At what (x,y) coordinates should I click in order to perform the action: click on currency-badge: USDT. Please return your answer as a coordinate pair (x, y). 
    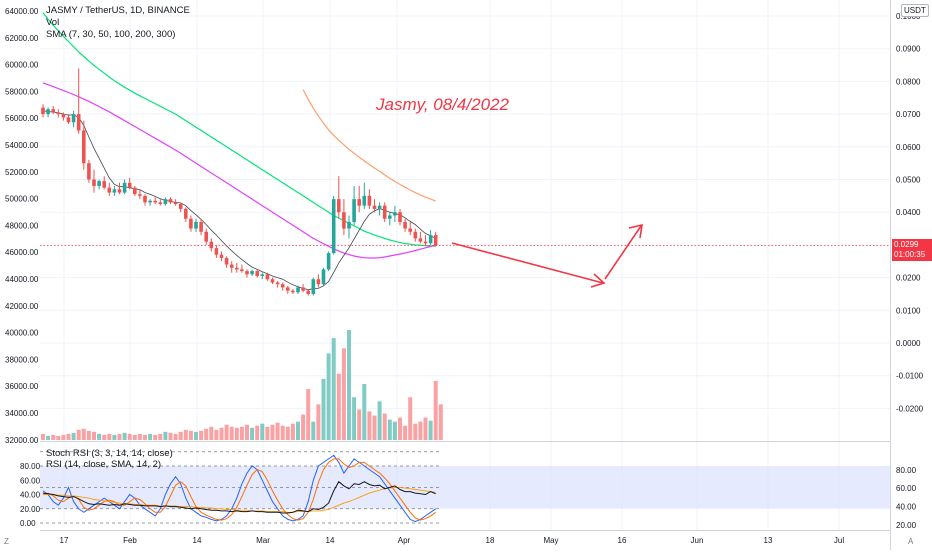
    Looking at the image, I should click on (915, 10).